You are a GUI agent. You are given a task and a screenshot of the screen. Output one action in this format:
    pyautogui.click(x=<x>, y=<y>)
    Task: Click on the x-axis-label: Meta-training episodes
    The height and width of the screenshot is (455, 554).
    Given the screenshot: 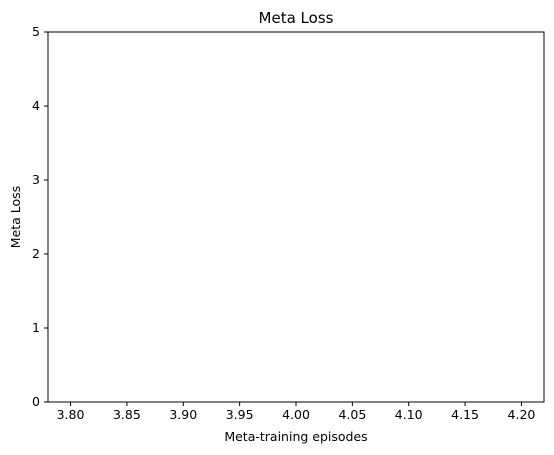 What is the action you would take?
    pyautogui.click(x=295, y=436)
    